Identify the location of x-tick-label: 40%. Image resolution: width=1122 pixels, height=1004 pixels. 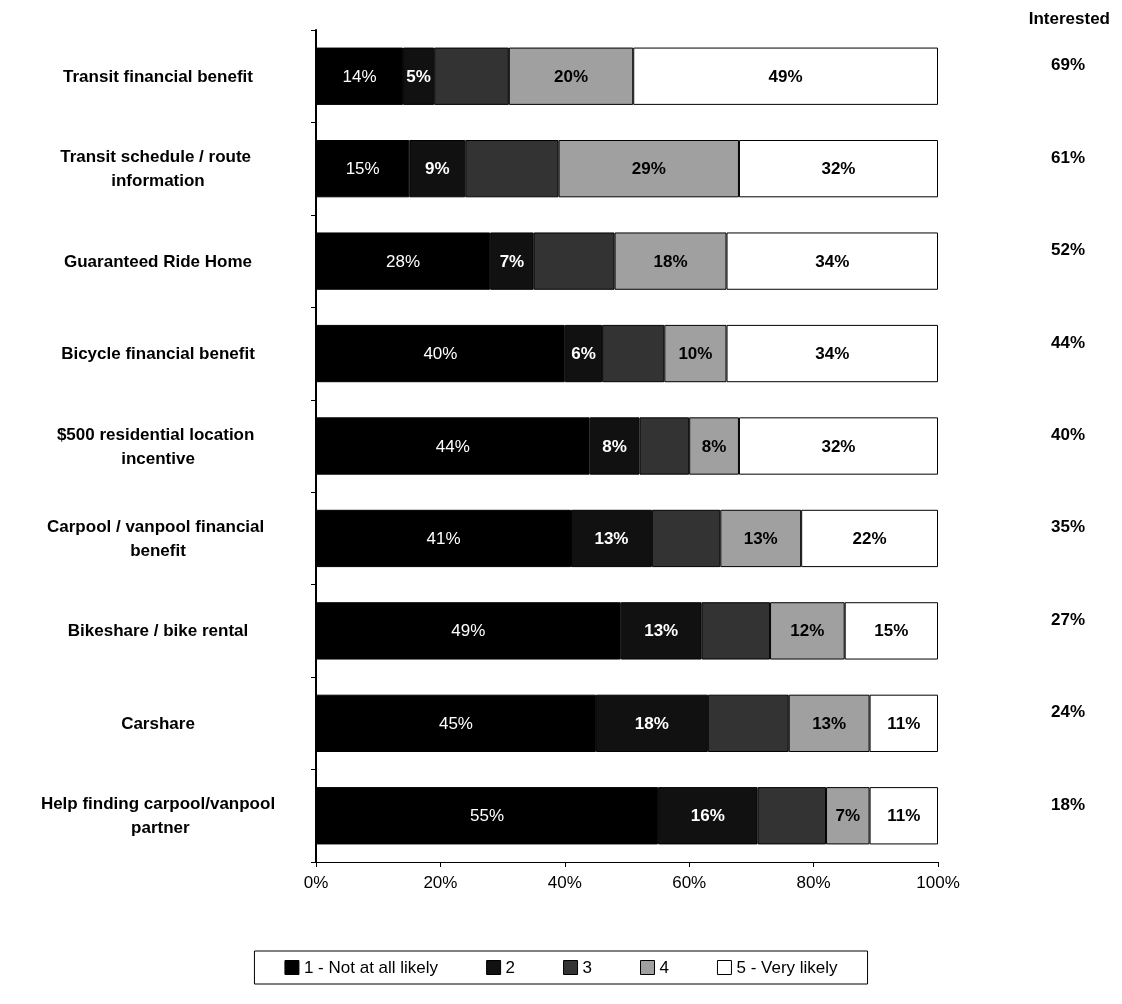
(564, 882).